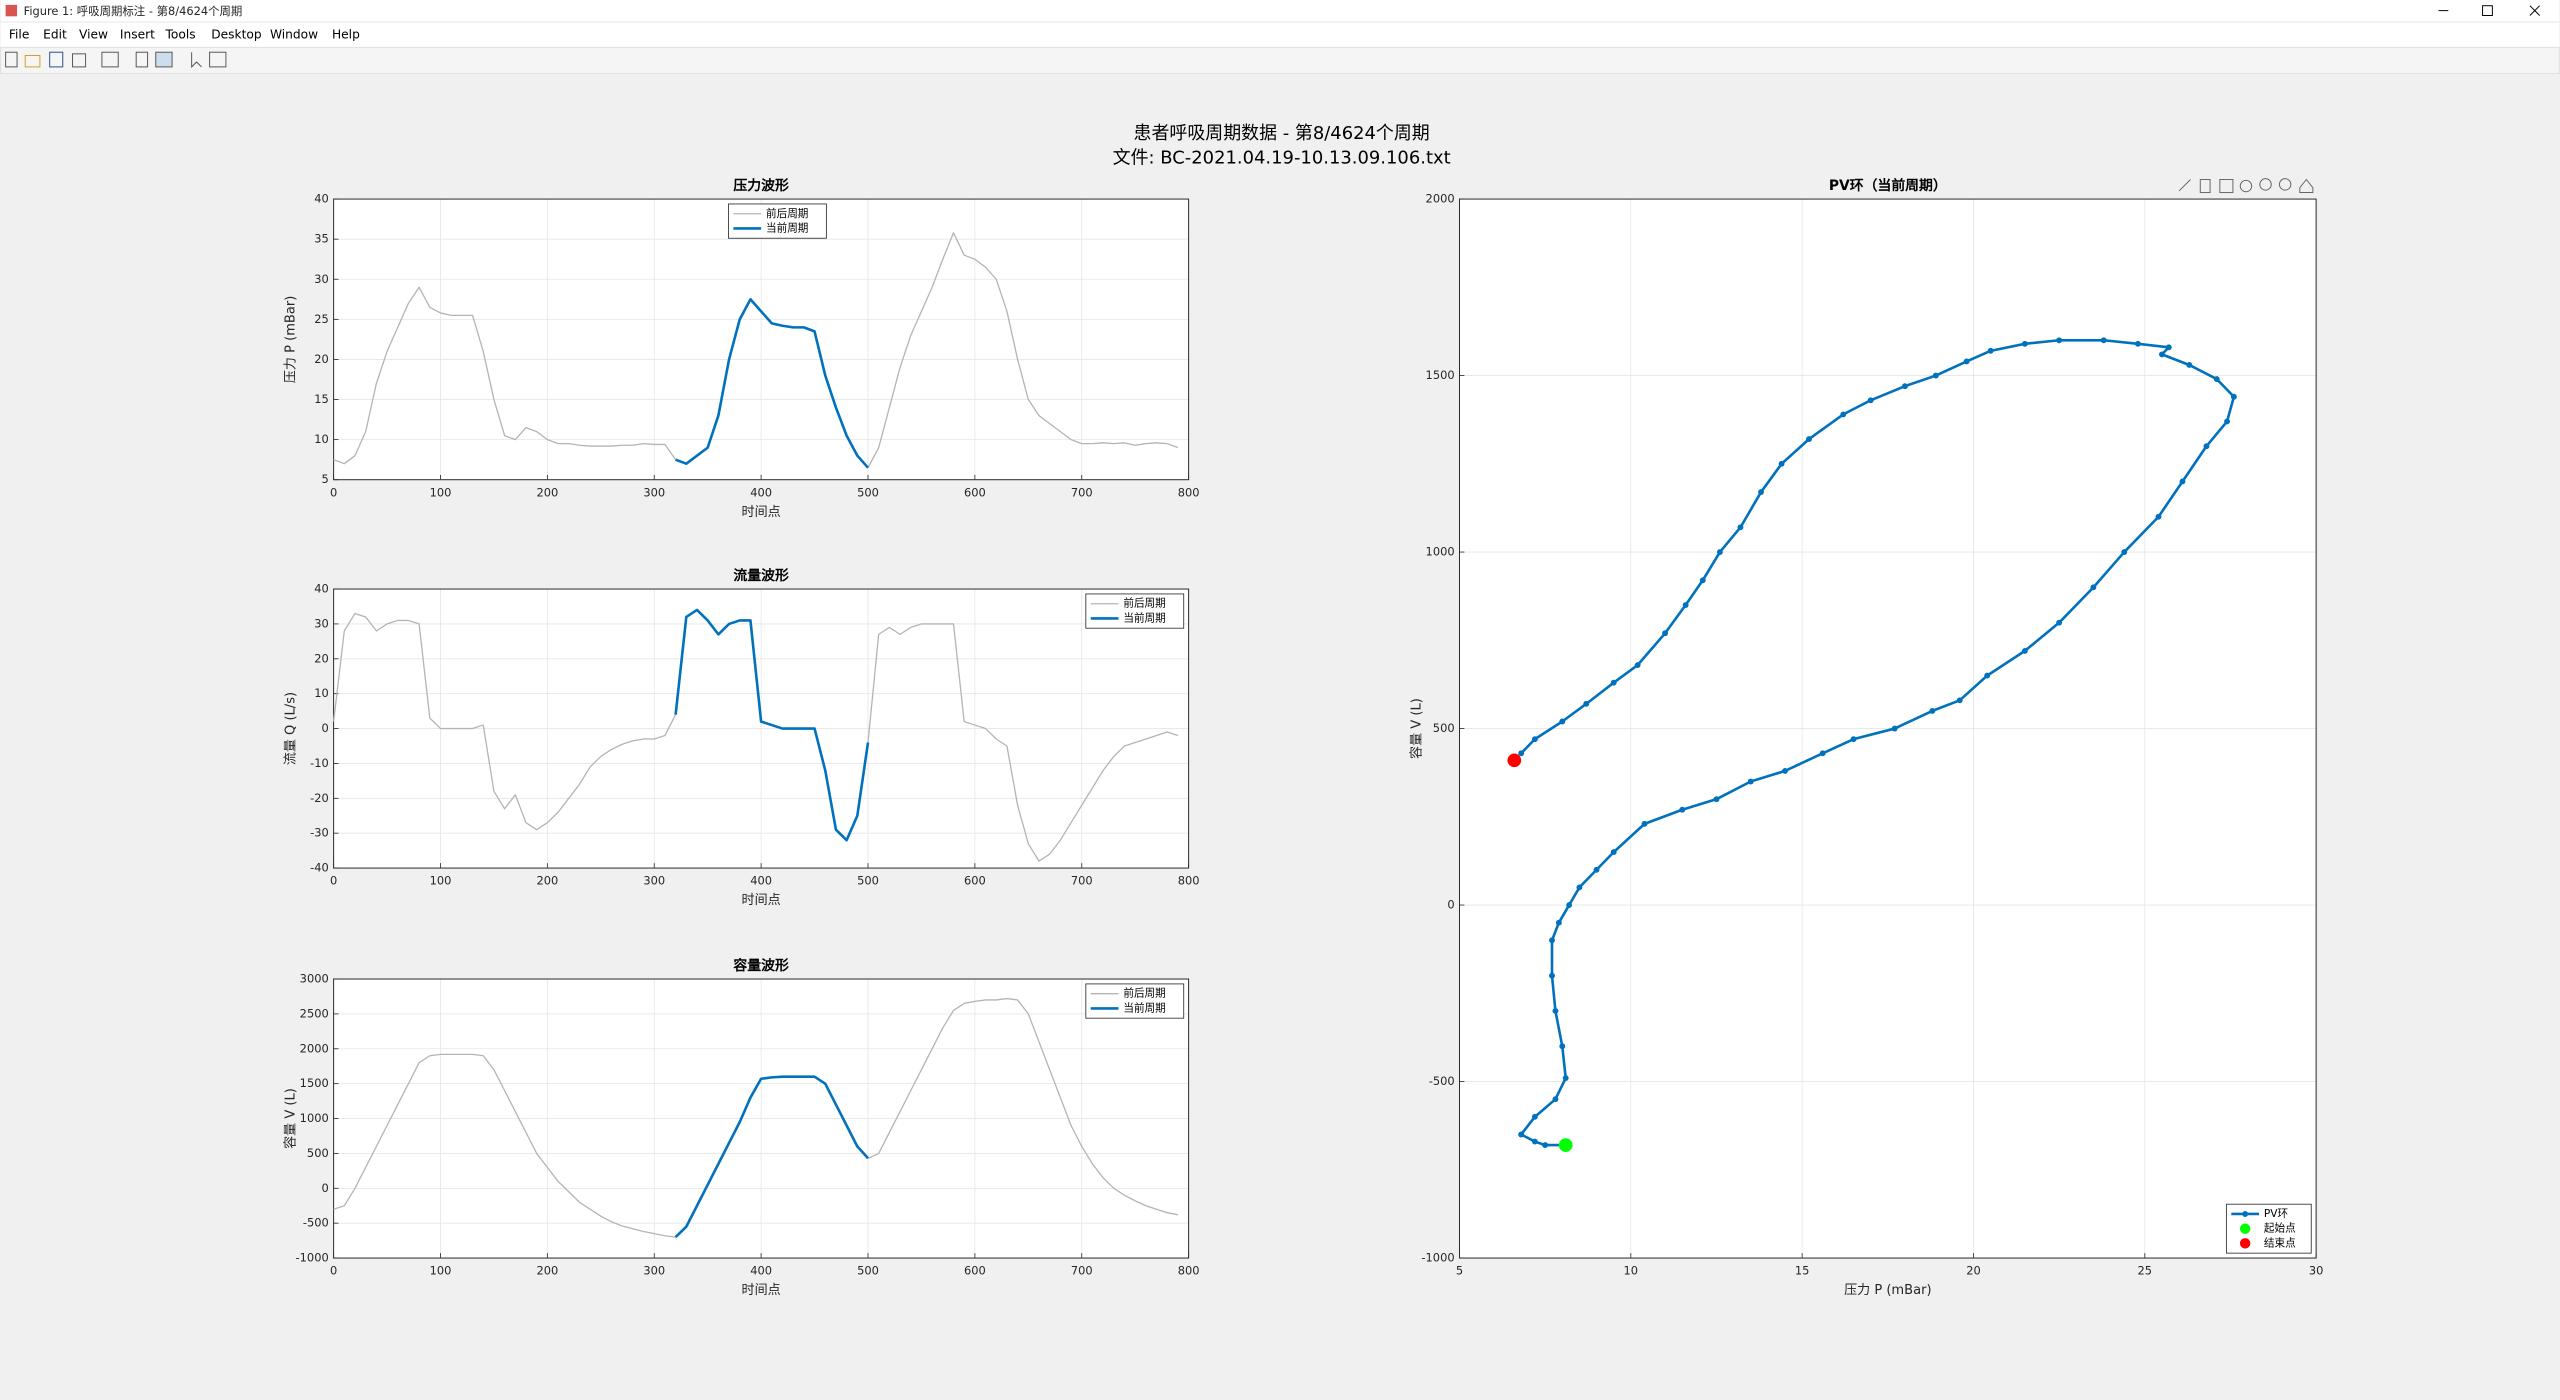 The width and height of the screenshot is (2560, 1400). I want to click on save-button, so click(56, 59).